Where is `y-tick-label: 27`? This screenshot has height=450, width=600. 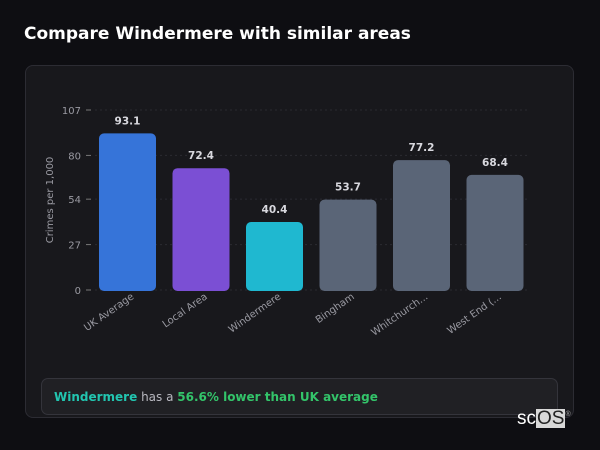
y-tick-label: 27 is located at coordinates (74, 246).